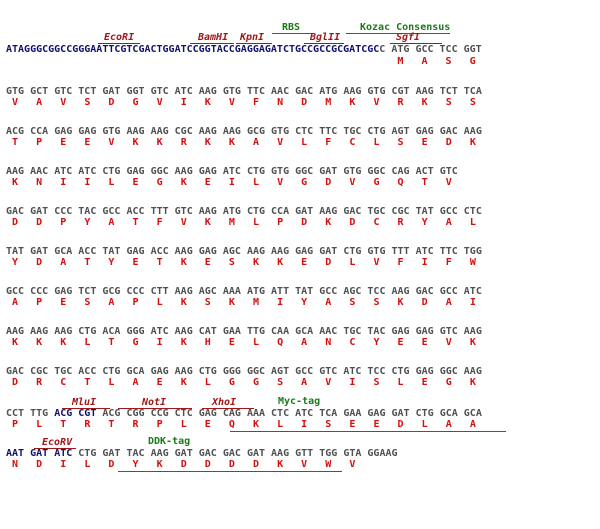  I want to click on amino-acid: W, so click(328, 464).